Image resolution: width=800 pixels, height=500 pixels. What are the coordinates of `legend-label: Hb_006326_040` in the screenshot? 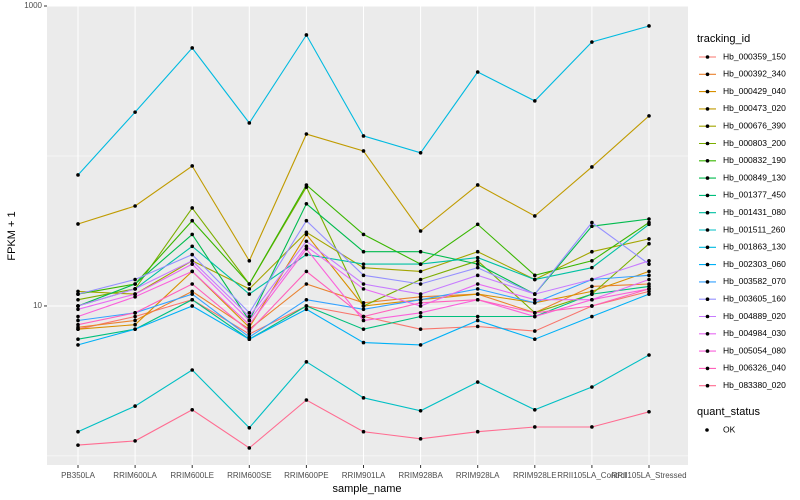 It's located at (754, 368).